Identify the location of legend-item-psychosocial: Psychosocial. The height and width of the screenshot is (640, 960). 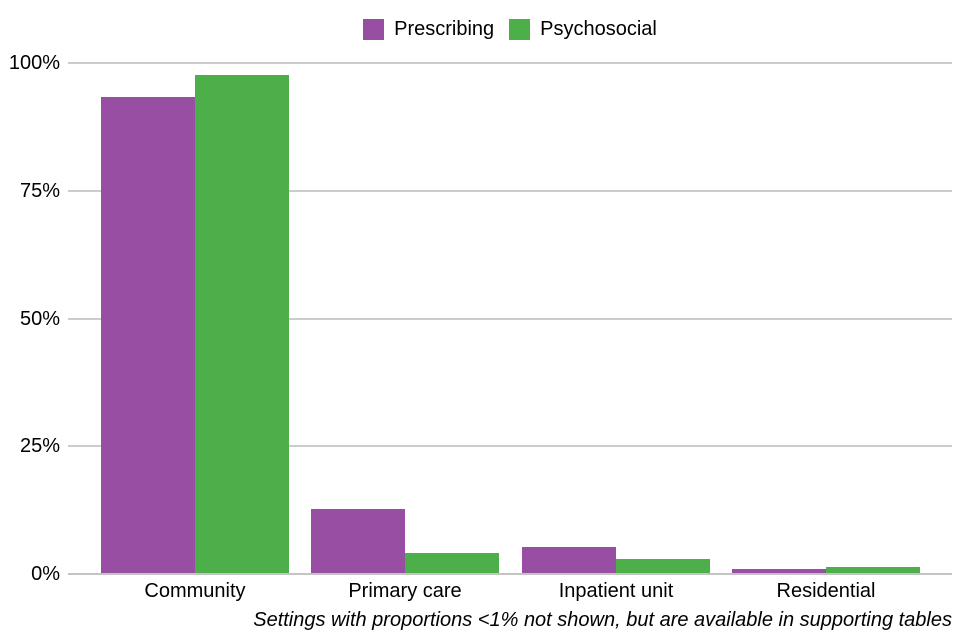
(583, 29).